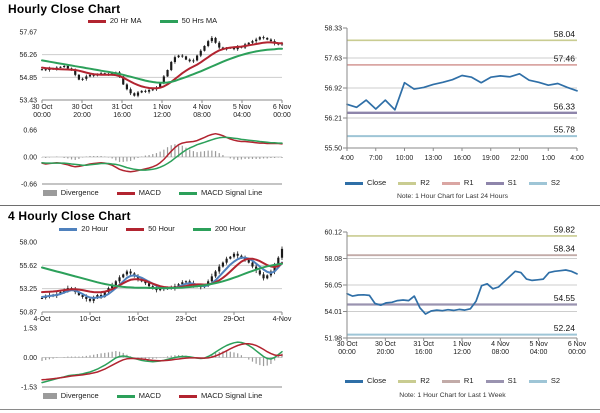  I want to click on legend-label: MACD Signal Line, so click(231, 192).